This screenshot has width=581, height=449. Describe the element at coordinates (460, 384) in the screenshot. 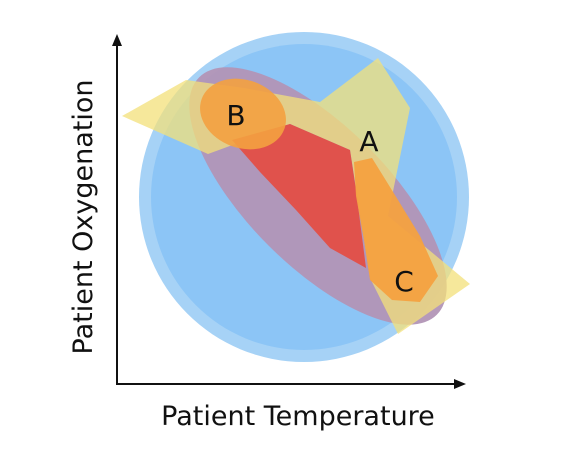

I see `x-axis-arrow-icon` at that location.